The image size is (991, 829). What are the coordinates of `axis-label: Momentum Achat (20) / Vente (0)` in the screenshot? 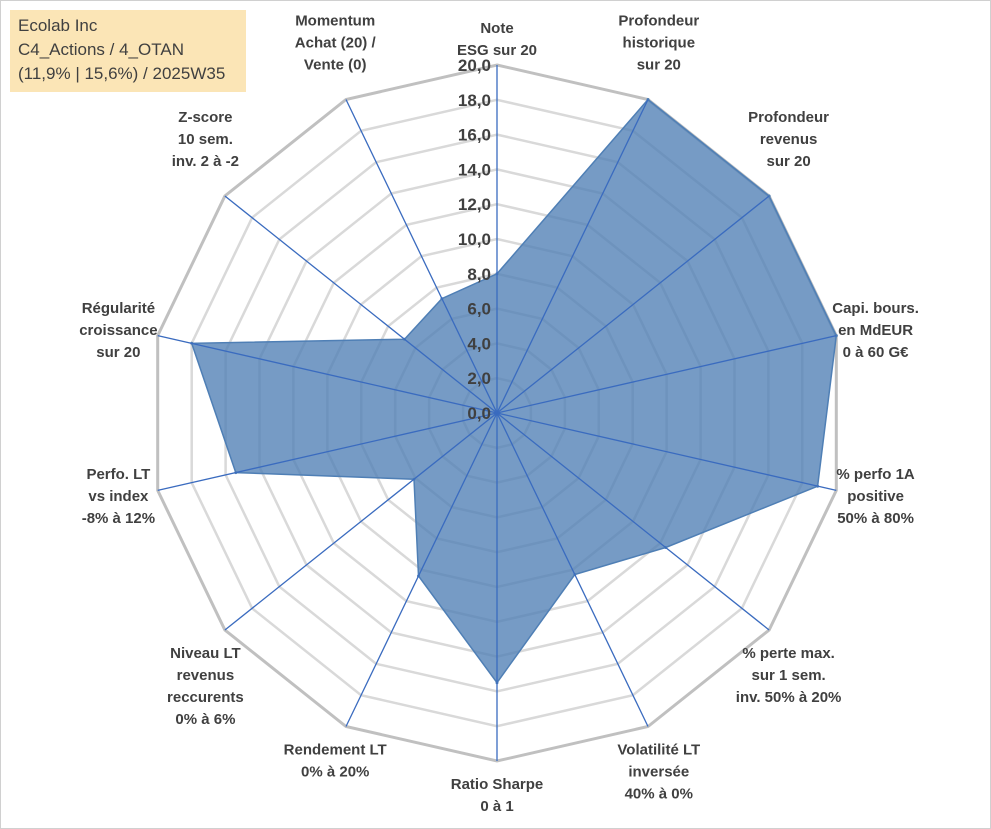 It's located at (336, 43).